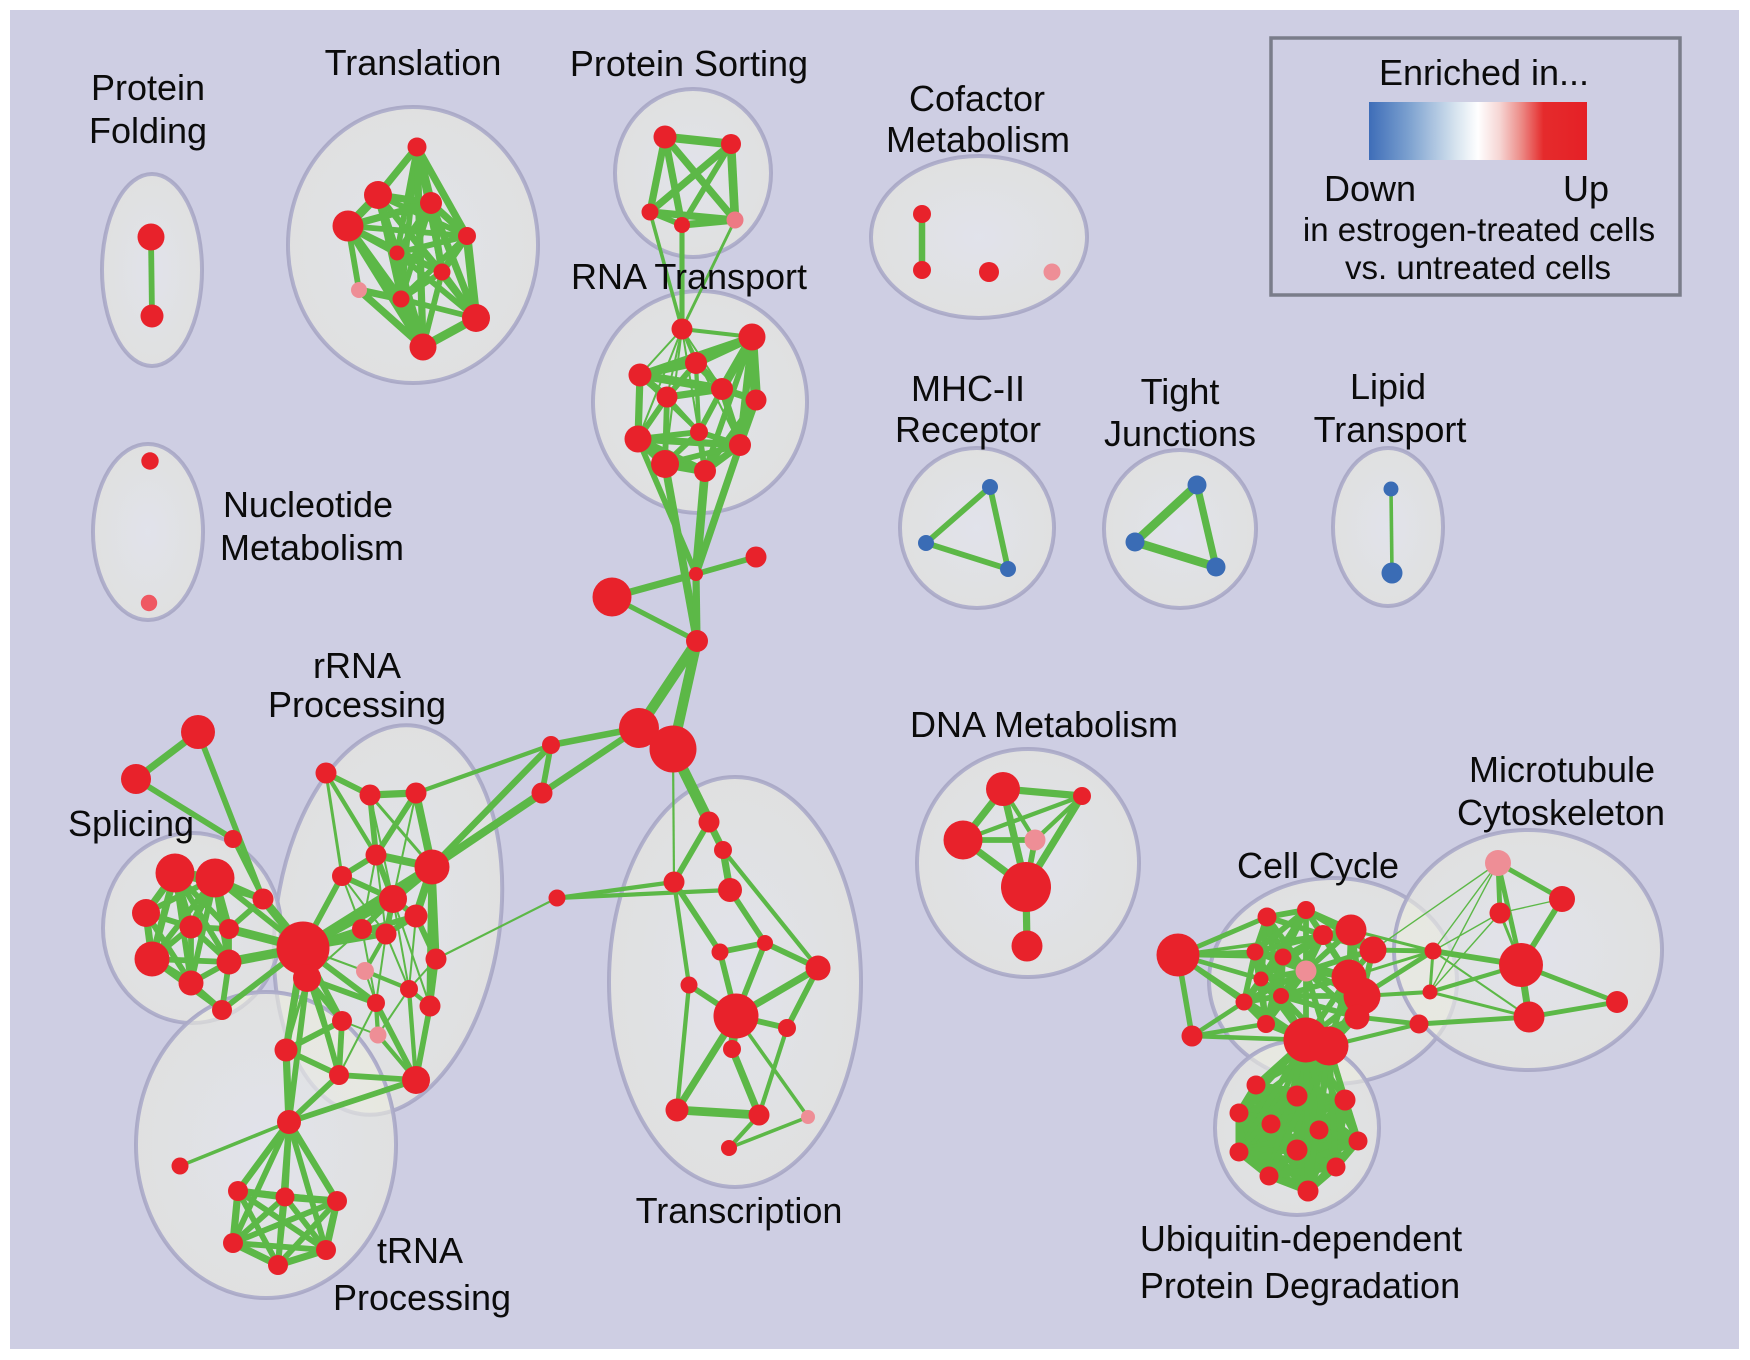 This screenshot has width=1750, height=1360. I want to click on svg-text: Folding, so click(148, 130).